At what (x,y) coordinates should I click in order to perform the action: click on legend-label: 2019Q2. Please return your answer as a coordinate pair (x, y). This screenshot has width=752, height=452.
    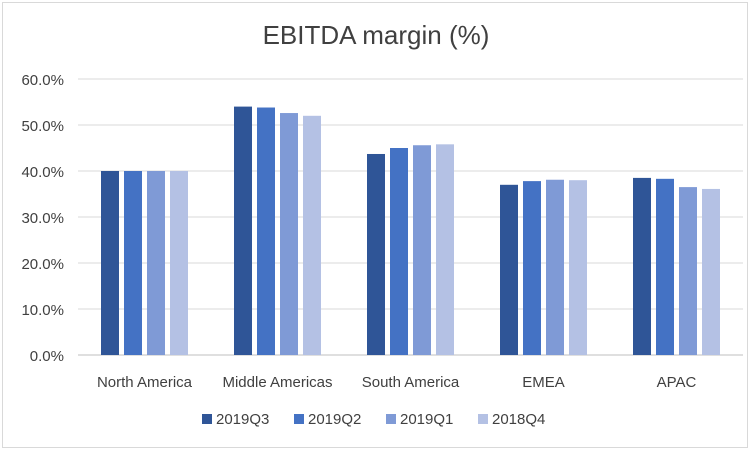
    Looking at the image, I should click on (334, 419).